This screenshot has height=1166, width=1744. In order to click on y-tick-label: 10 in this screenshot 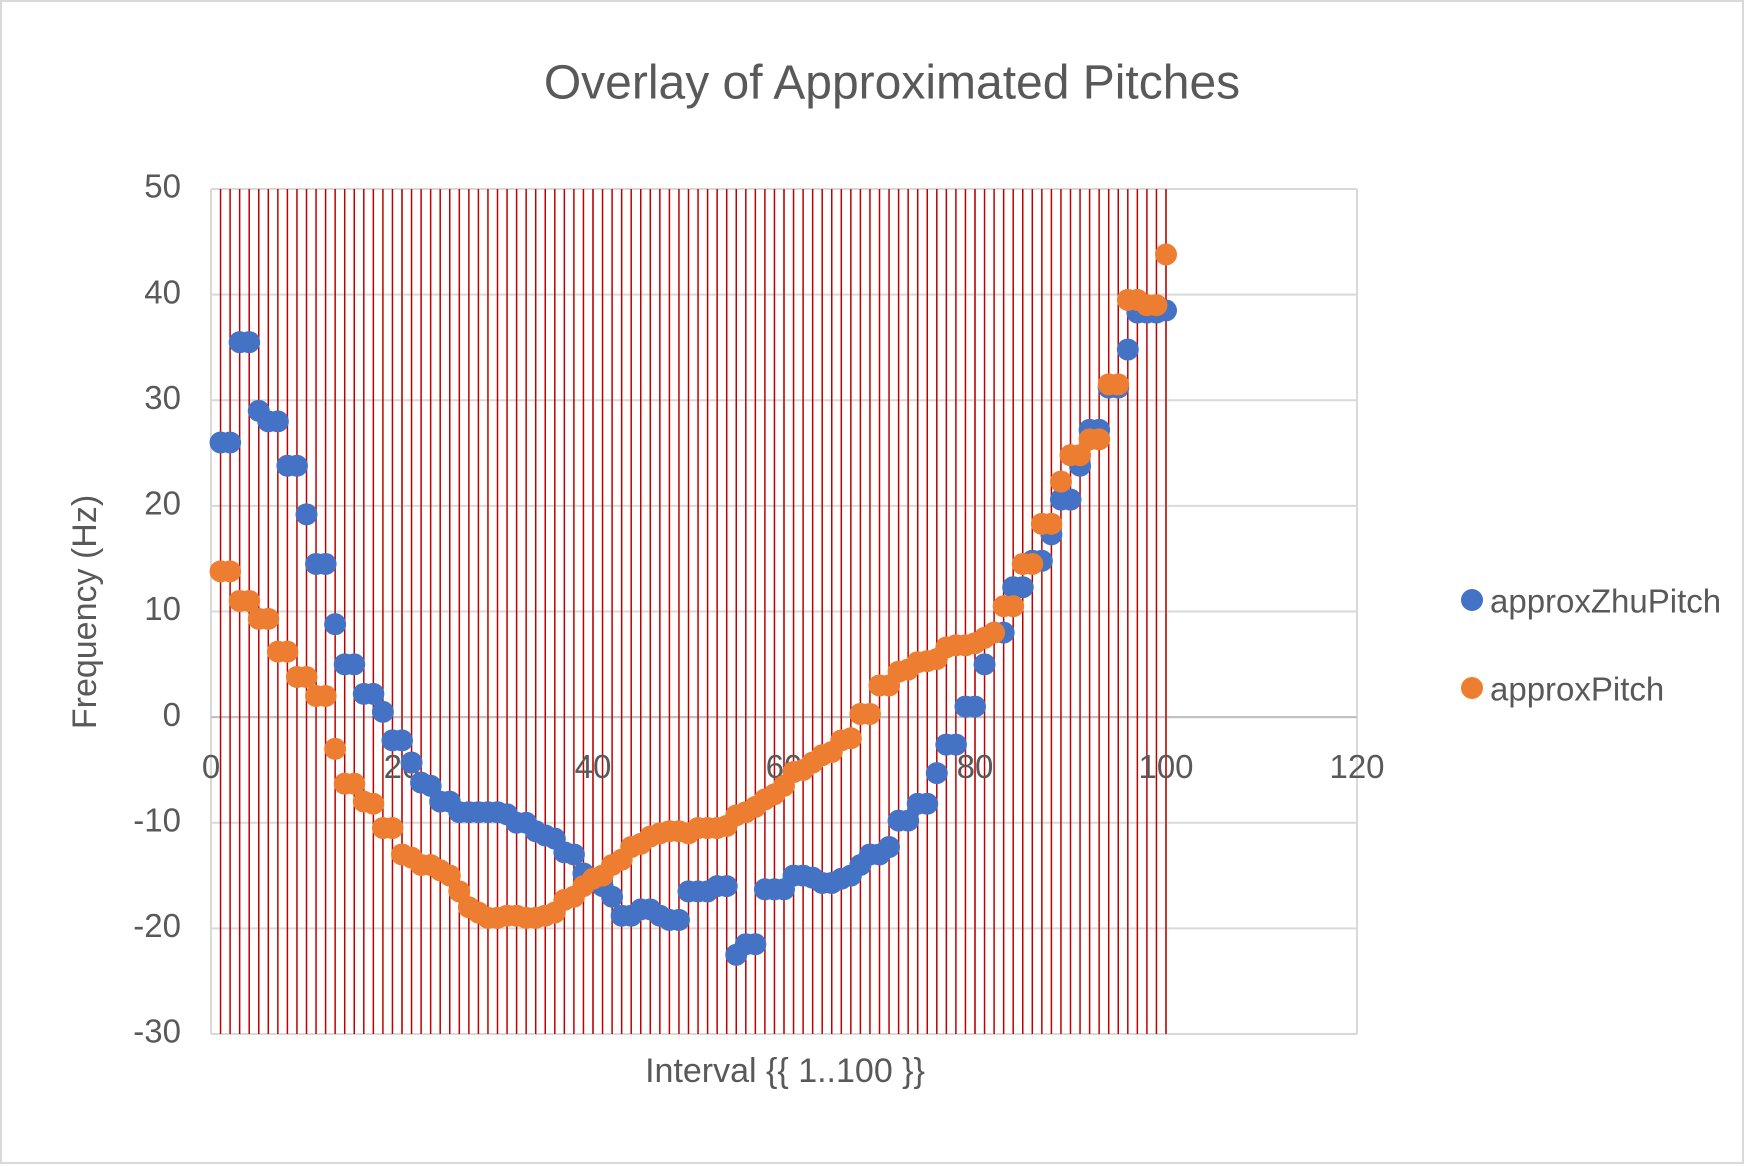, I will do `click(162, 608)`.